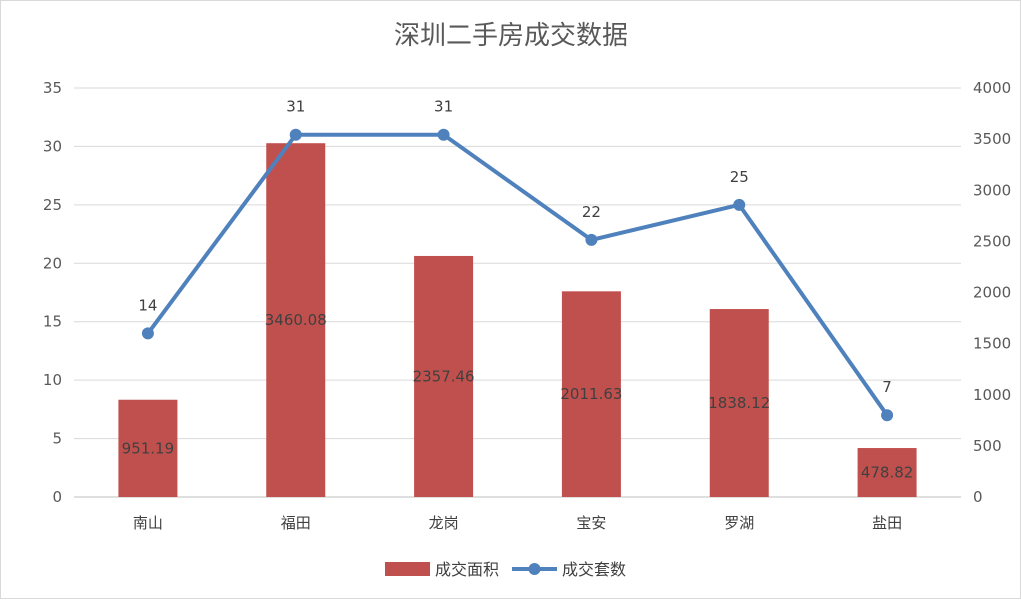  What do you see at coordinates (511, 36) in the screenshot?
I see `chart-title: 深圳二手房成交数据` at bounding box center [511, 36].